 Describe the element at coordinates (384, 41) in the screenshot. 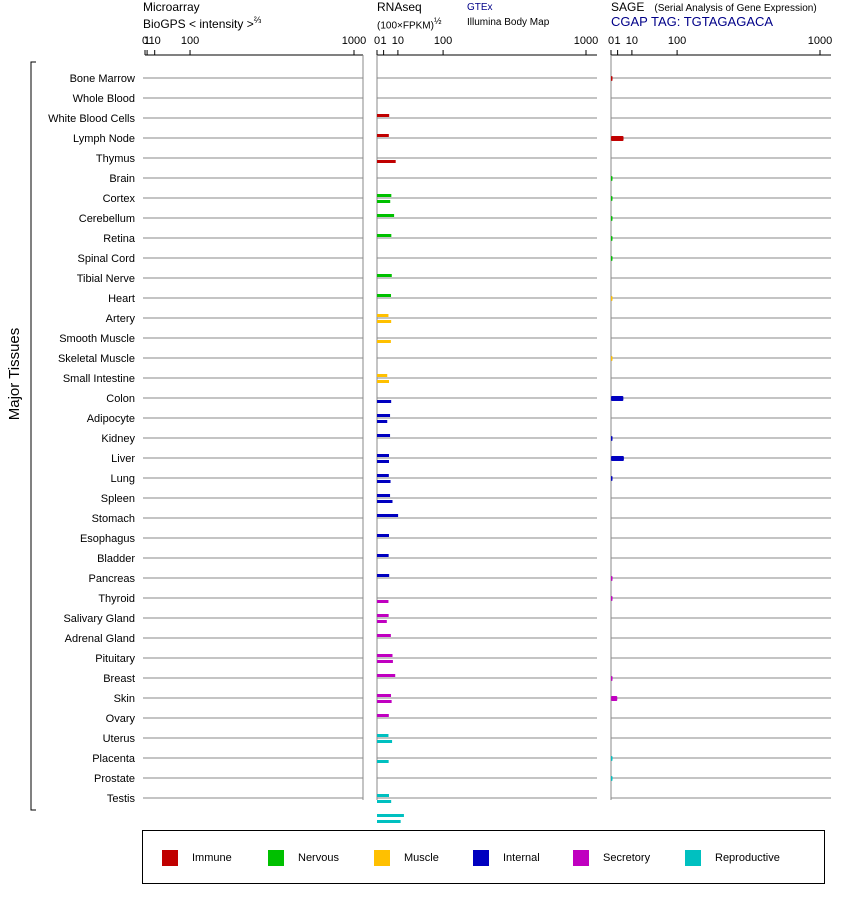

I see `rnaseq-tick-label: 1` at that location.